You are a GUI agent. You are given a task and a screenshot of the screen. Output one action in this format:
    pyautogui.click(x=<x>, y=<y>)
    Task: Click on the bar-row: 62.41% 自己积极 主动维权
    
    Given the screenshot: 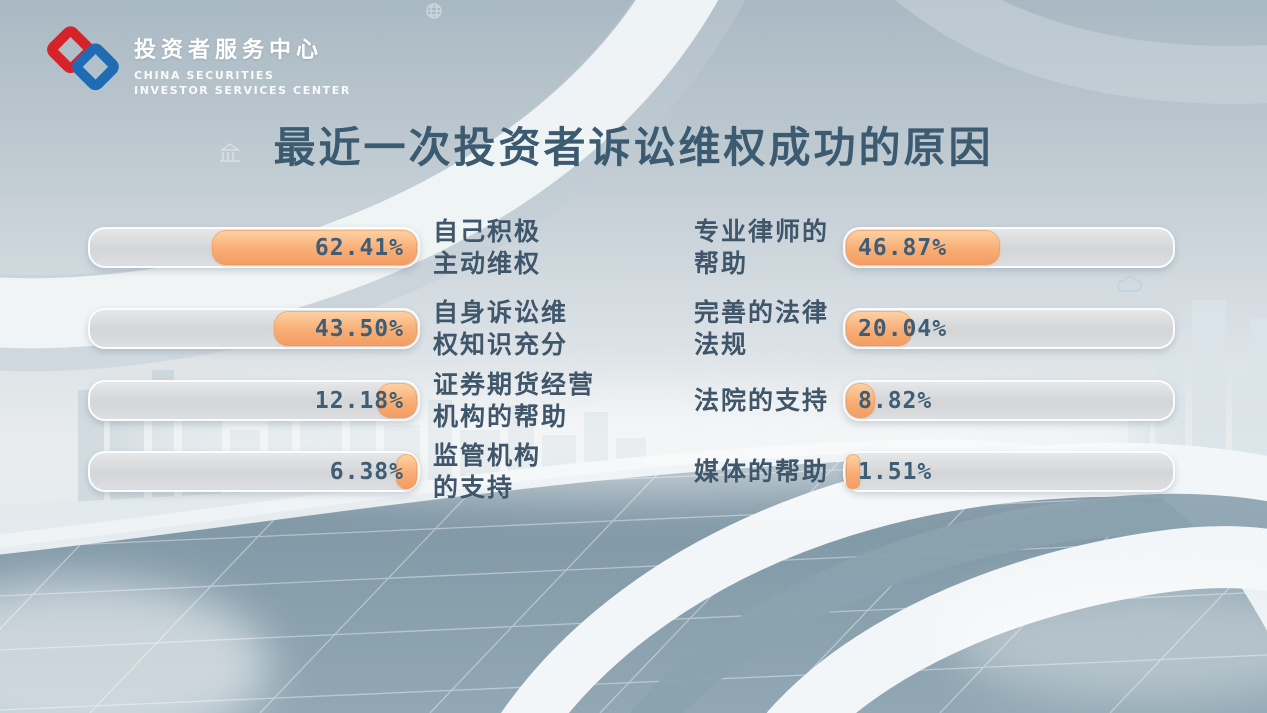 What is the action you would take?
    pyautogui.click(x=633, y=247)
    